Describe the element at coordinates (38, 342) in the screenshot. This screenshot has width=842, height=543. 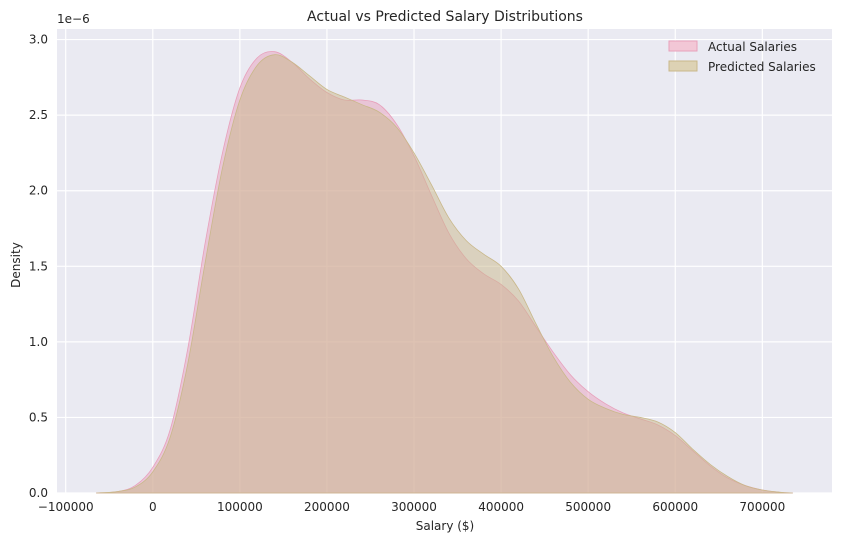
I see `y-tick-label: 1.0` at that location.